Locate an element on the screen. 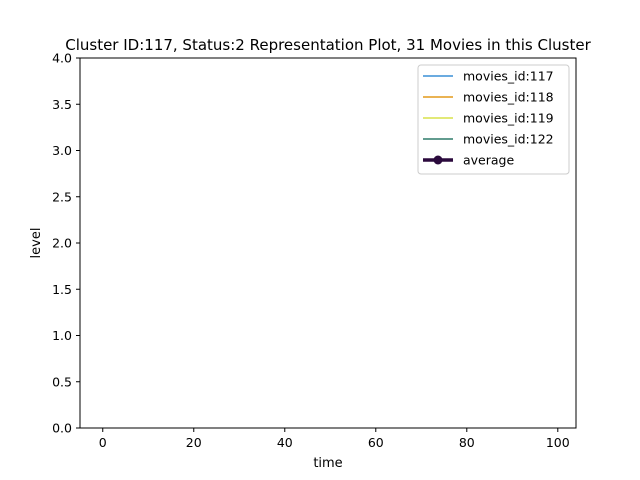 Image resolution: width=640 pixels, height=480 pixels. legend-label: movies_id:118 is located at coordinates (508, 97).